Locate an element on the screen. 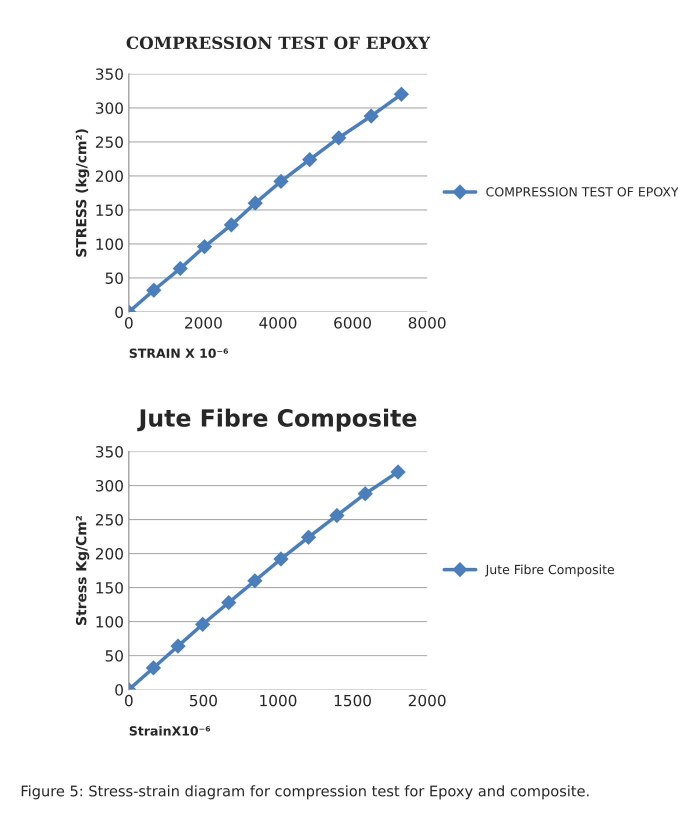  caption: Figure 5: Stress-strain diagram for compression test for Epoxy and composite. is located at coordinates (305, 792).